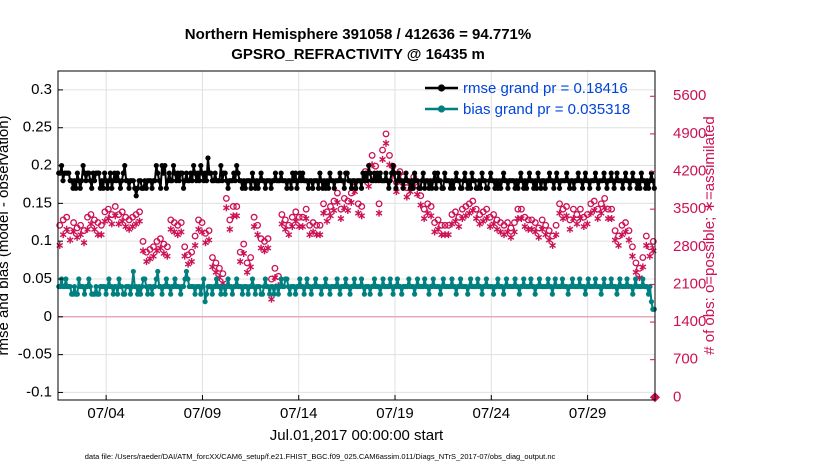 The image size is (830, 470). Describe the element at coordinates (106, 413) in the screenshot. I see `x-tick-label: 07/04` at that location.